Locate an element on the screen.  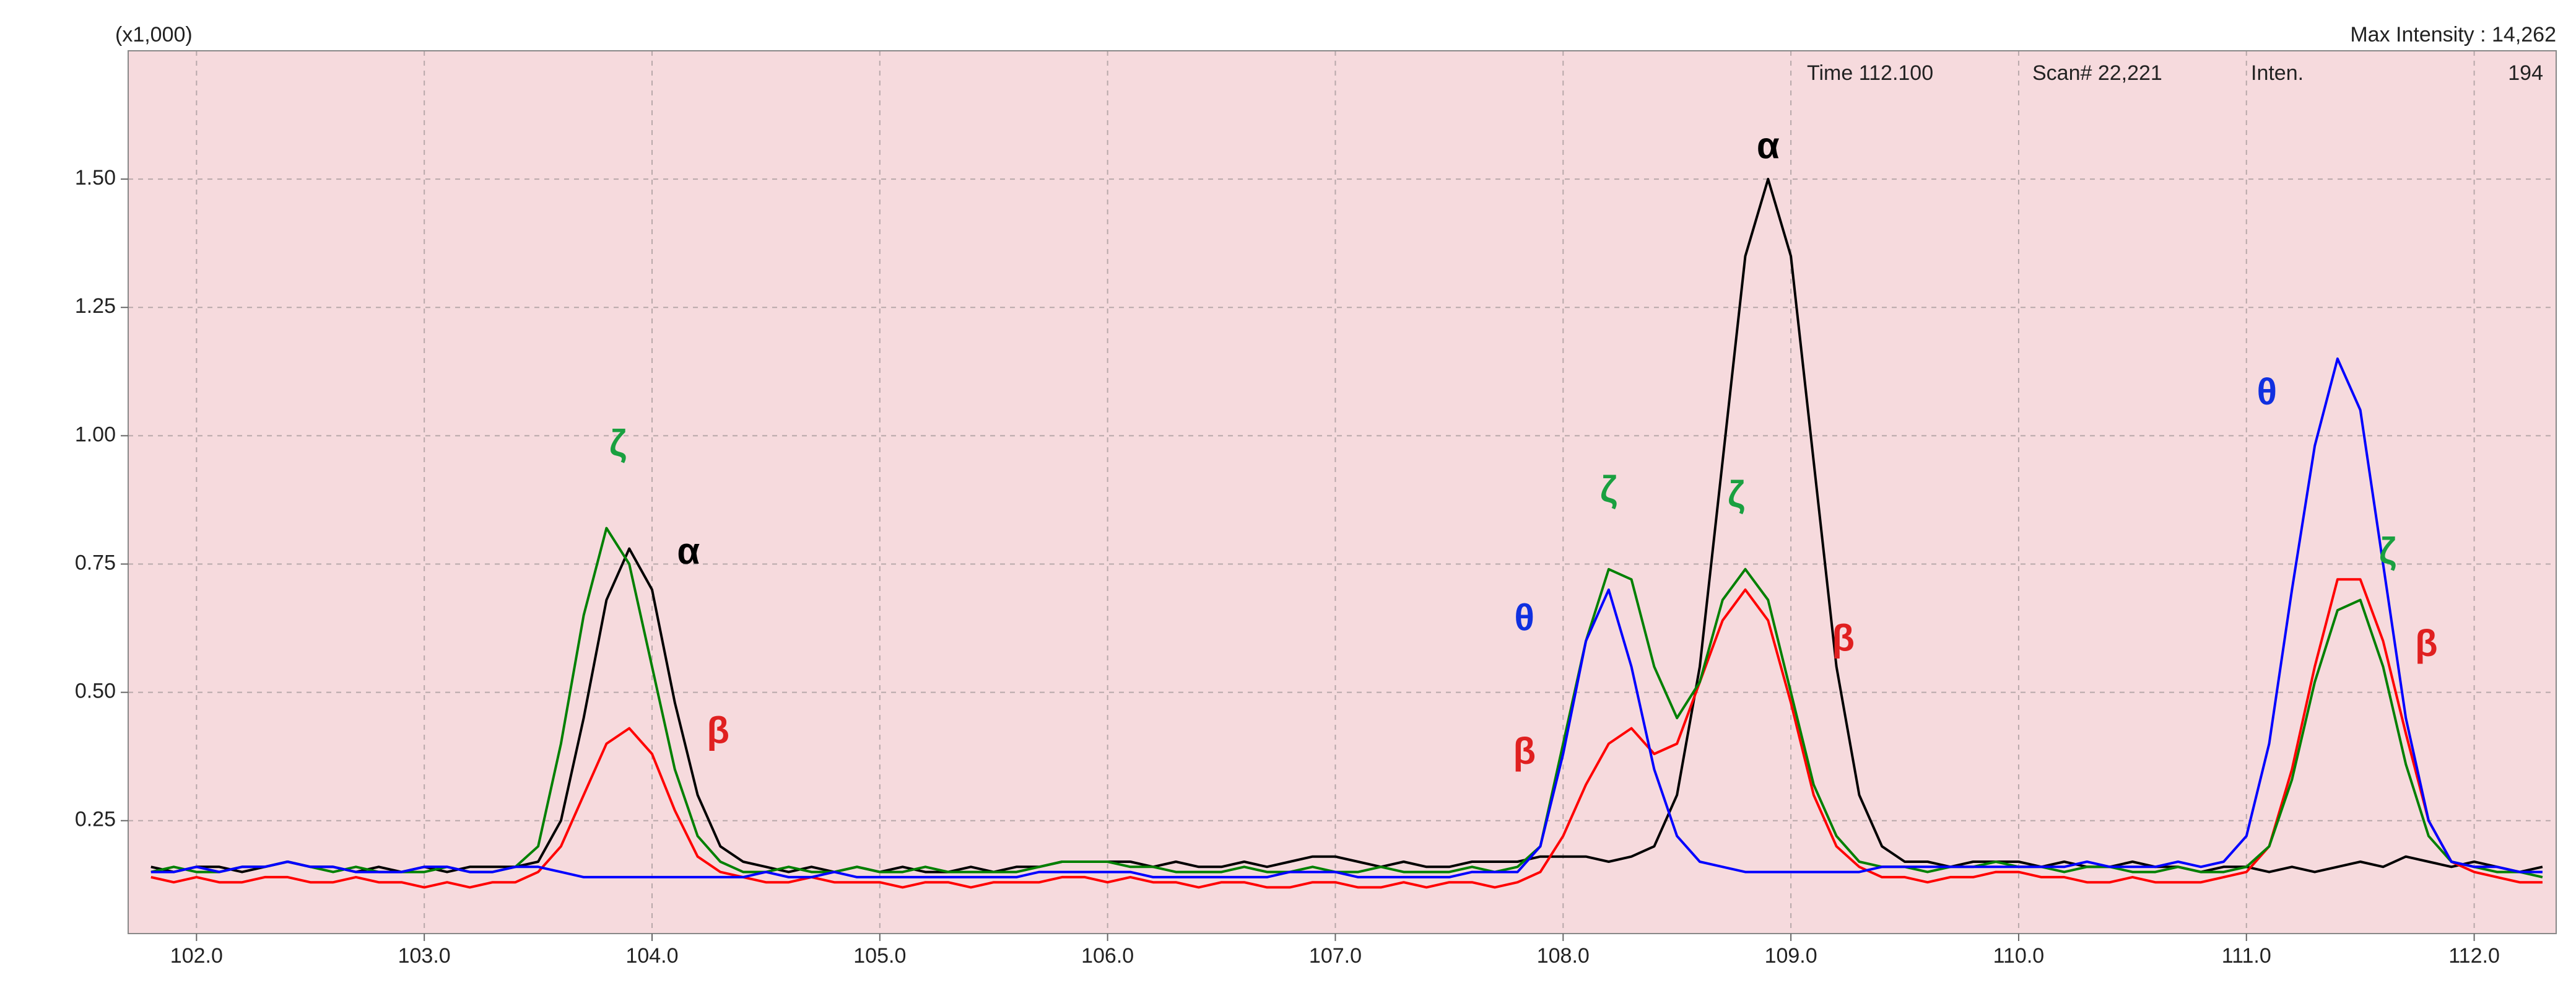
info-time: Time 112.100 is located at coordinates (1870, 73).